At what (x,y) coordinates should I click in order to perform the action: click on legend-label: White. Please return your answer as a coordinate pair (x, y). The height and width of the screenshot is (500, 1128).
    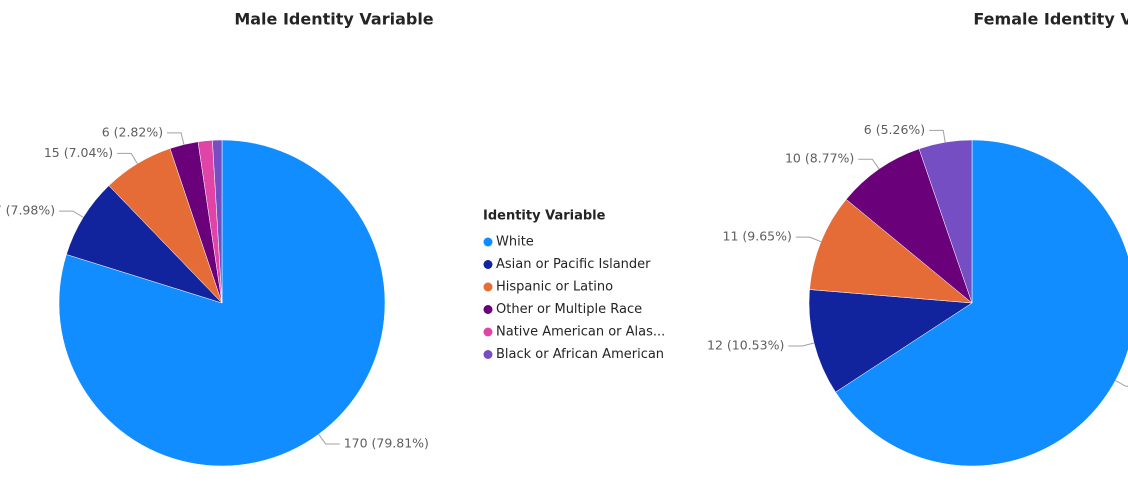
    Looking at the image, I should click on (515, 242).